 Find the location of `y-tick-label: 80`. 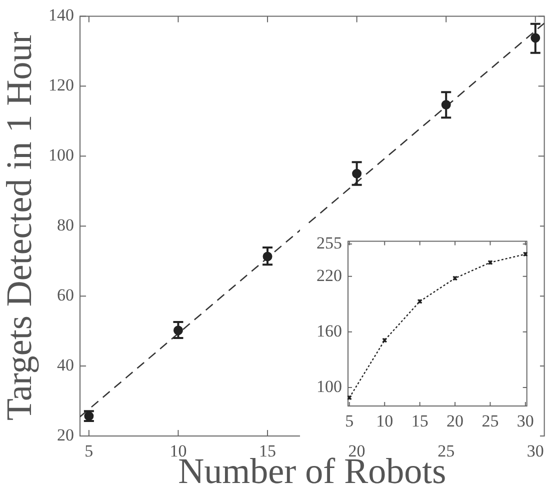

y-tick-label: 80 is located at coordinates (65, 225).